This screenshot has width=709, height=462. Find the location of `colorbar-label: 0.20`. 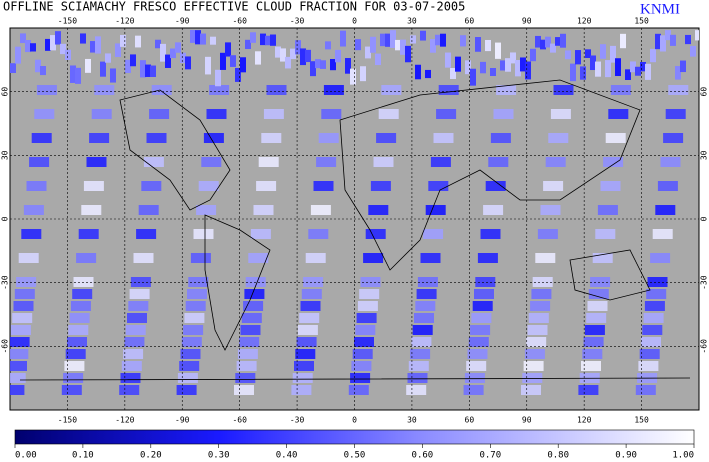

colorbar-label: 0.20 is located at coordinates (151, 456).